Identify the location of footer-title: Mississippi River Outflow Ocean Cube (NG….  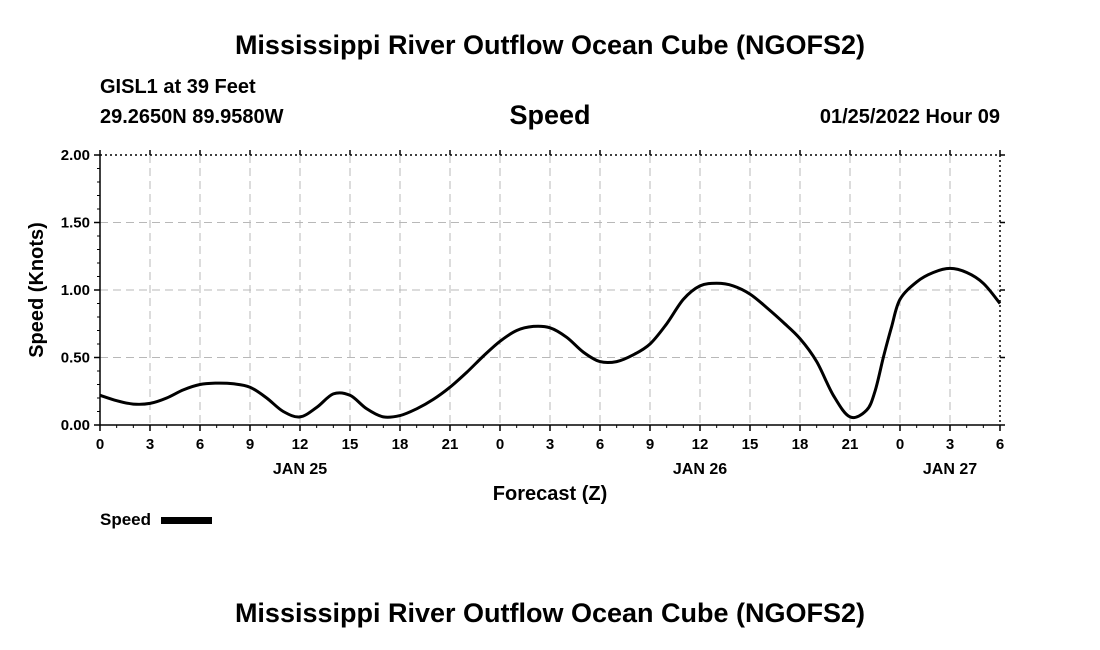
(550, 613).